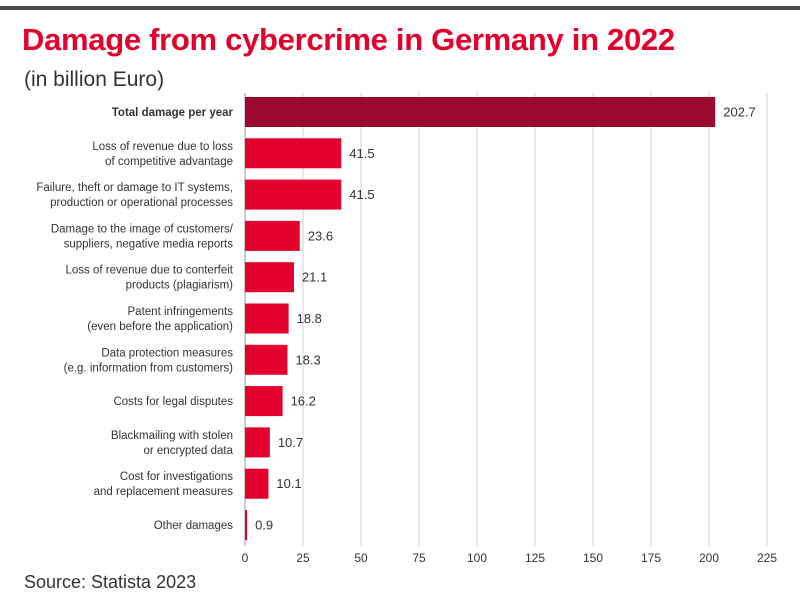 The height and width of the screenshot is (603, 800). I want to click on bar-value-label: 21.1, so click(314, 277).